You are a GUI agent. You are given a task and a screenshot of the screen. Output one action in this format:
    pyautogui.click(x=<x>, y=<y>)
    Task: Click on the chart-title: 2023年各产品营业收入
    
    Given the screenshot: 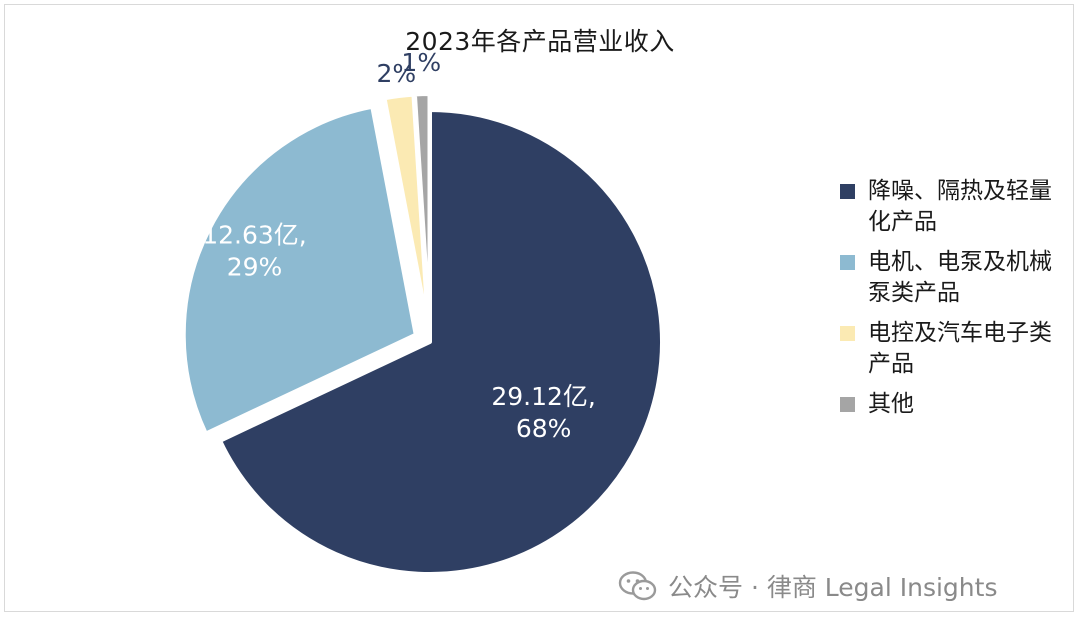 What is the action you would take?
    pyautogui.click(x=540, y=41)
    